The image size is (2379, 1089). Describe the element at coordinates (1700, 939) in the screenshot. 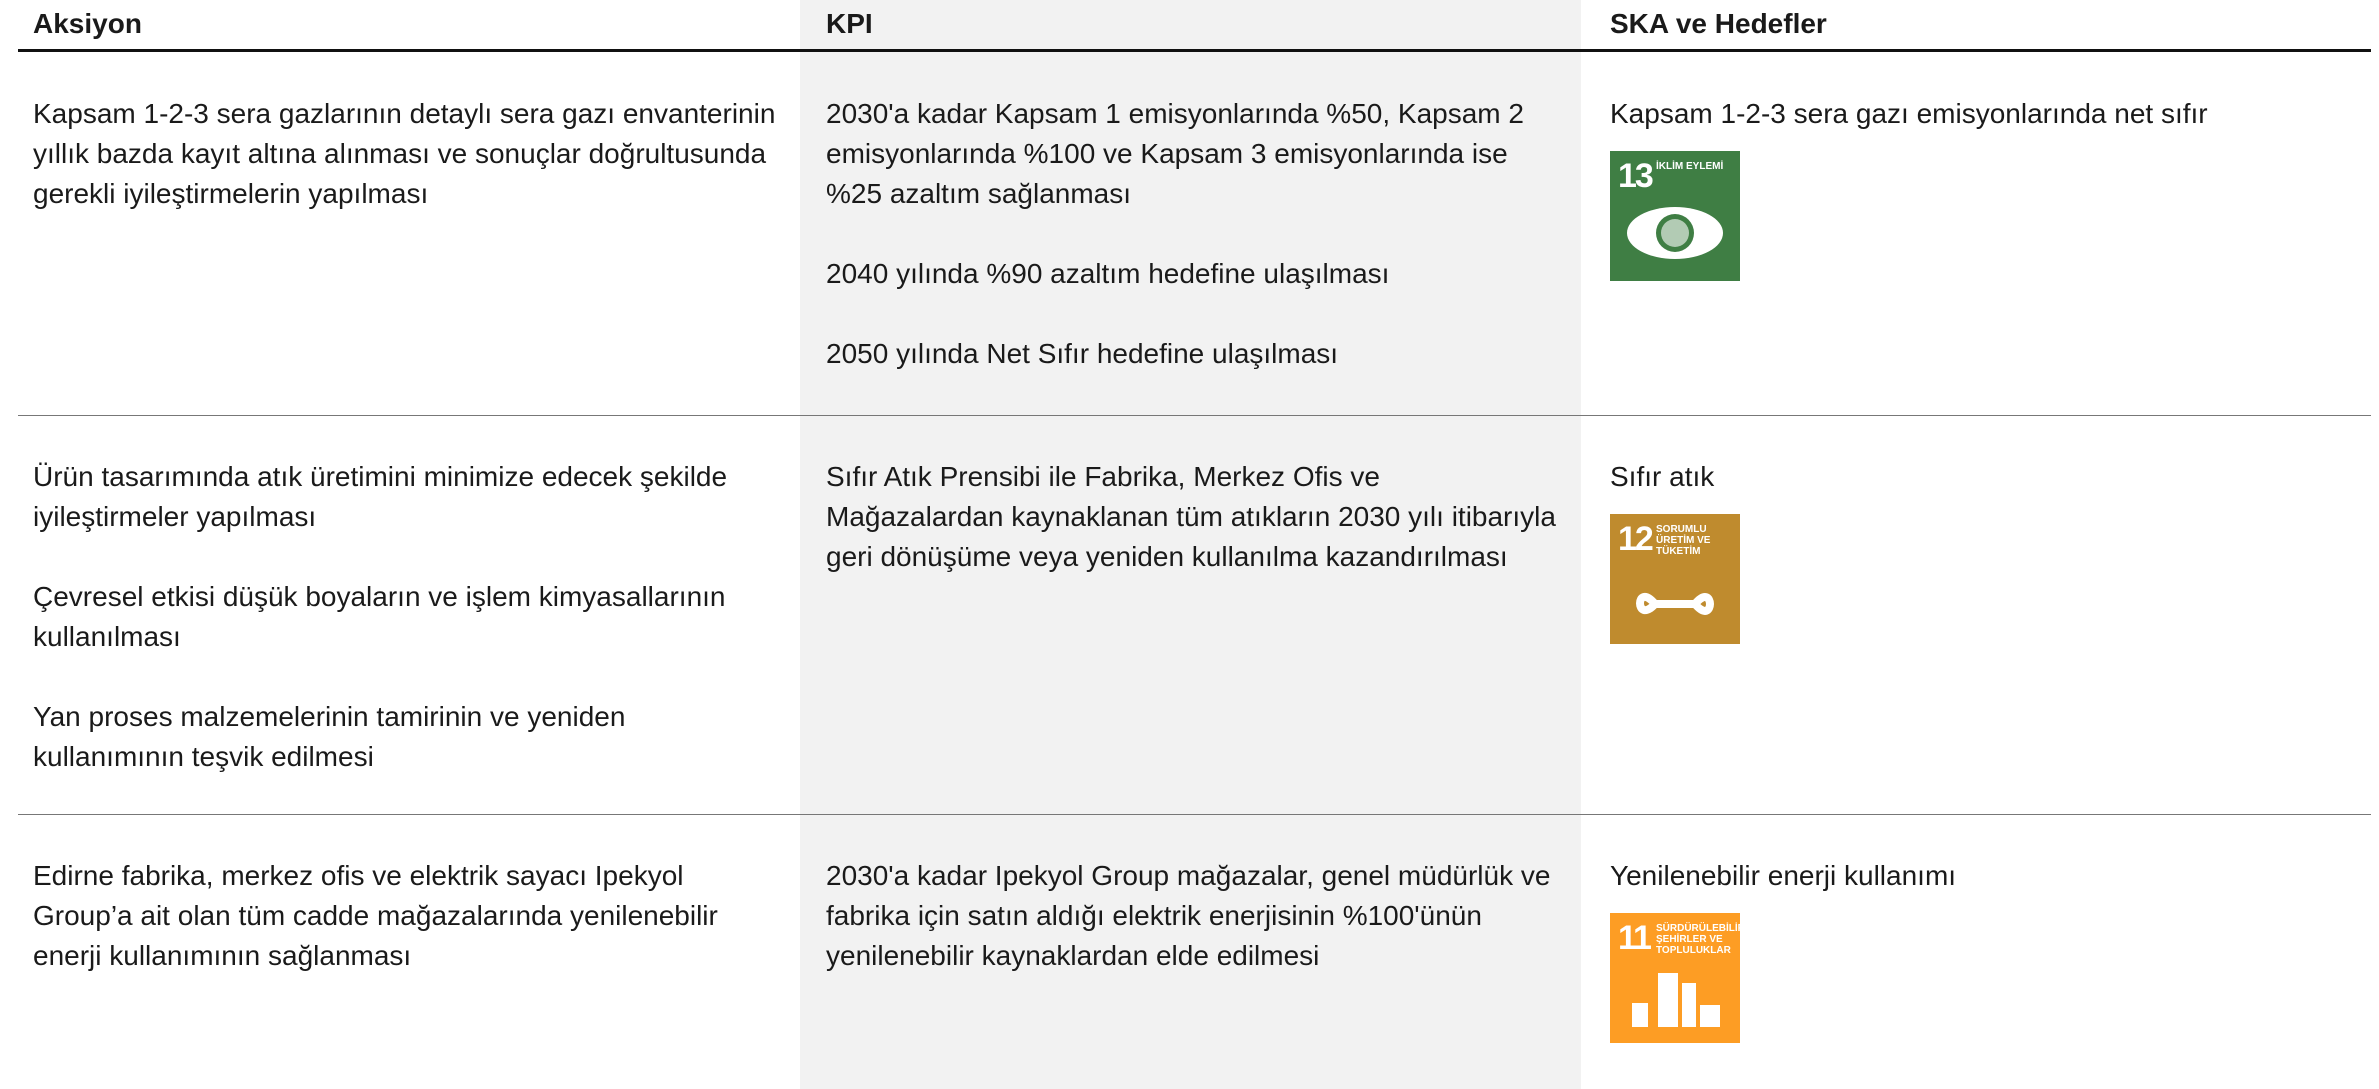

I see `sdg-label: SÜRDÜRÜLEBİLİR ŞEHİRLER VE TOPLULUKLAR` at that location.